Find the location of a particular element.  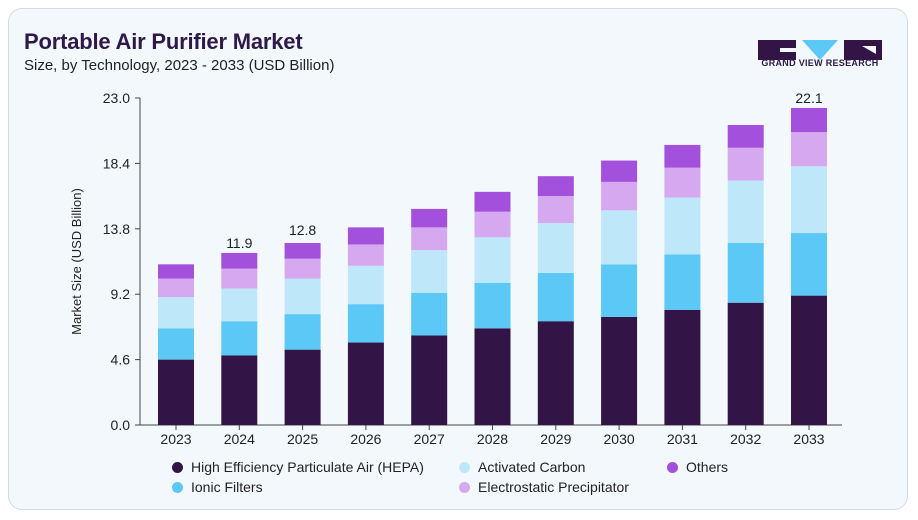

bar-segment-electrostatic-precipitator-2028 is located at coordinates (492, 224).